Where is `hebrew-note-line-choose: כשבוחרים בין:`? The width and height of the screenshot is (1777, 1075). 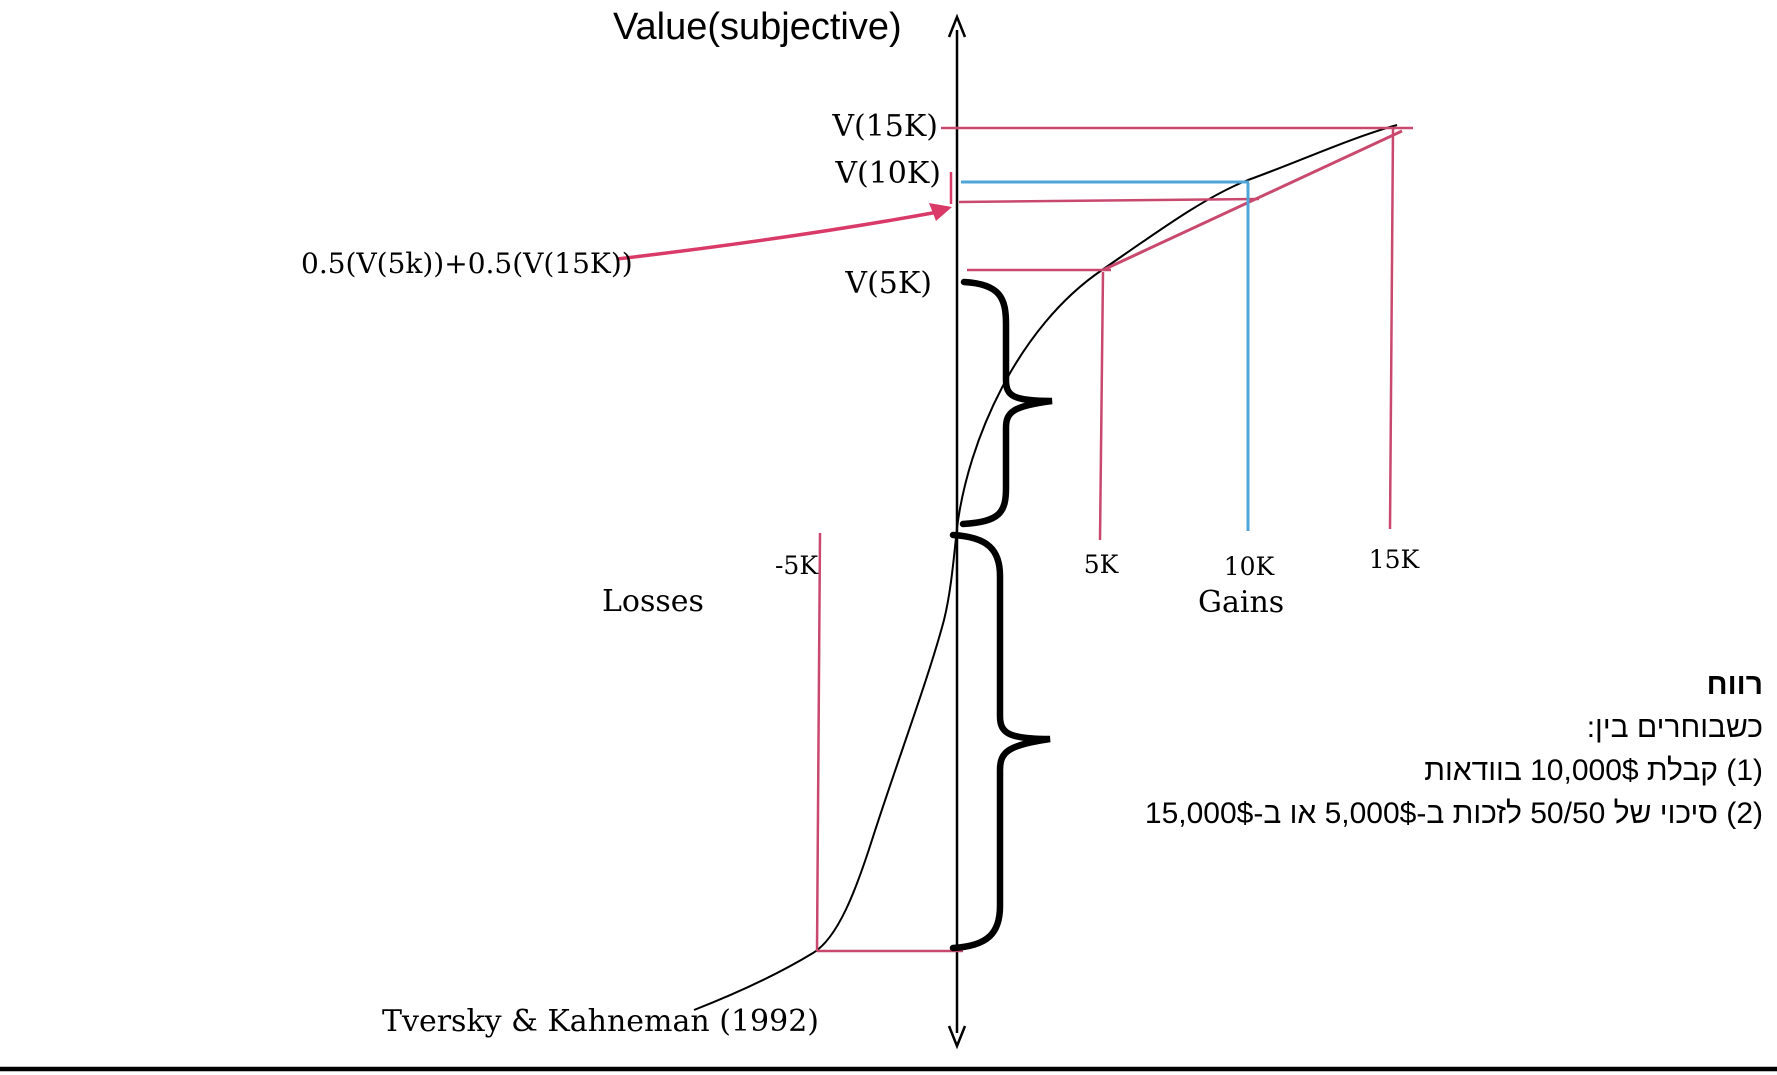 hebrew-note-line-choose: כשבוחרים בין: is located at coordinates (1674, 727).